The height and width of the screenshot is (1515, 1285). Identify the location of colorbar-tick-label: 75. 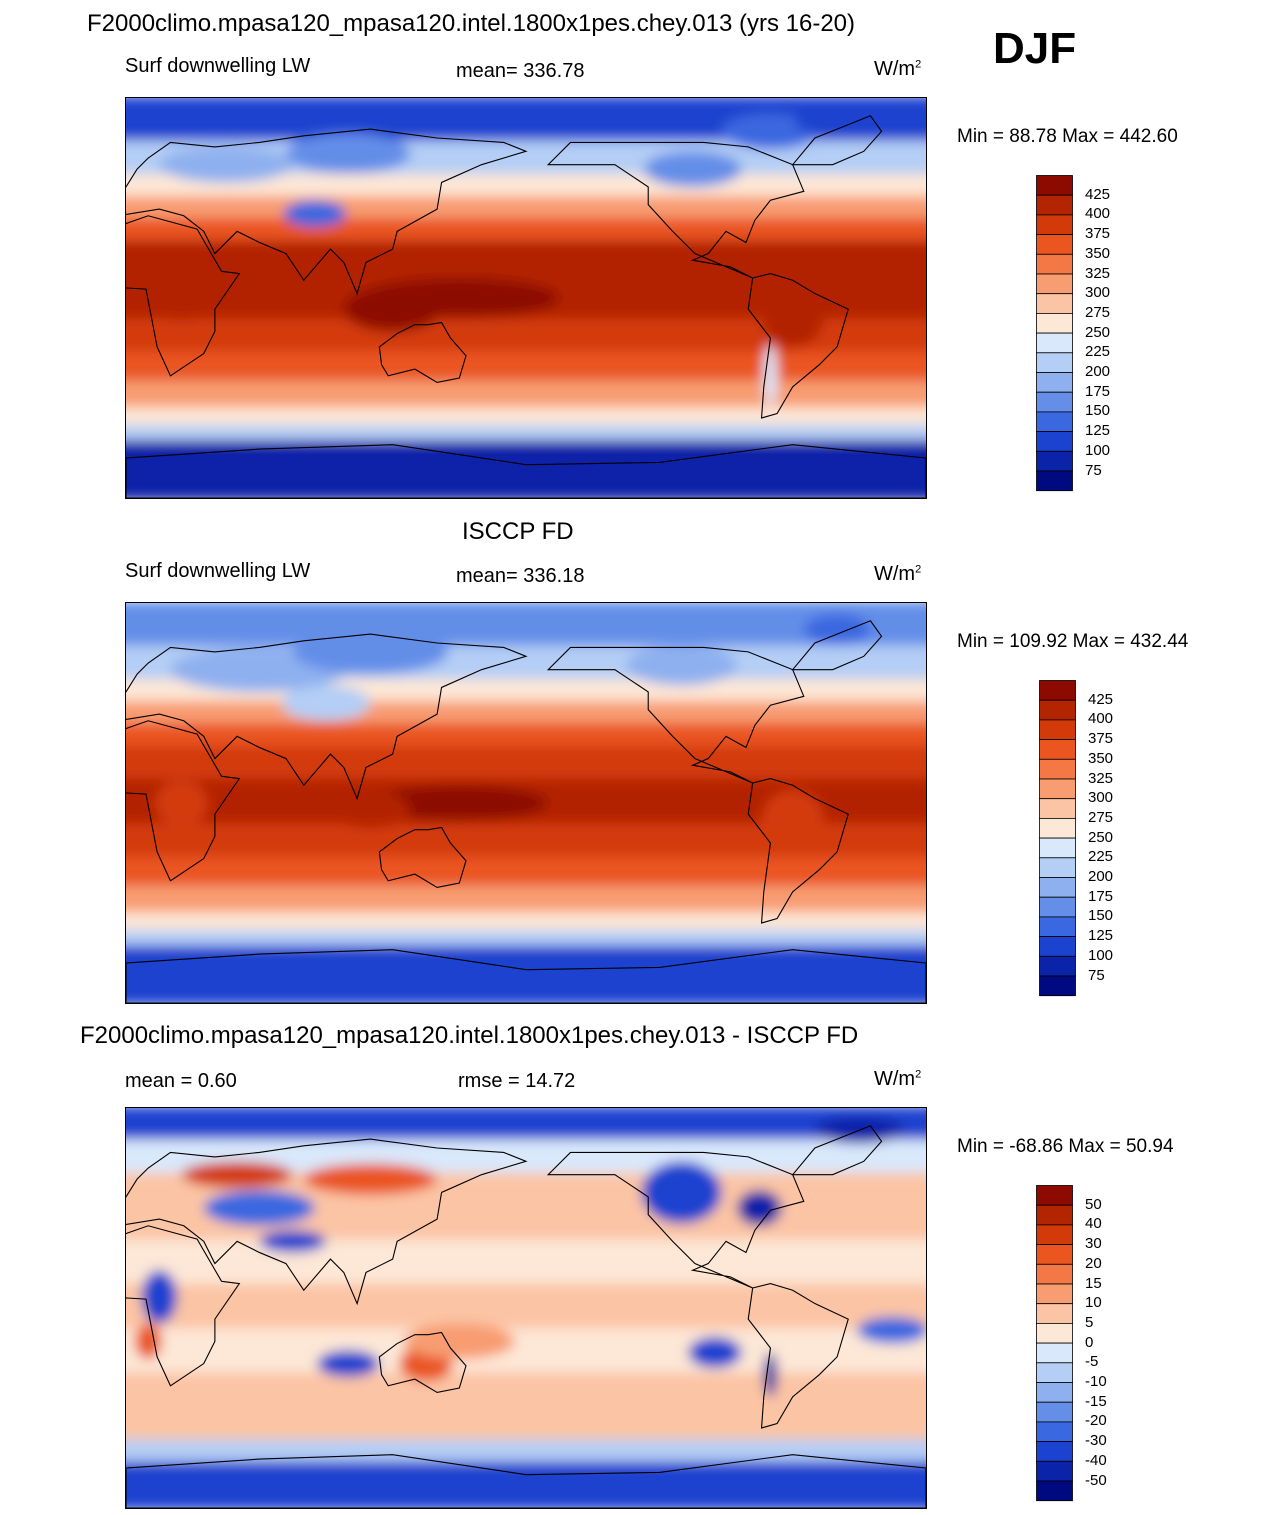
(1093, 470).